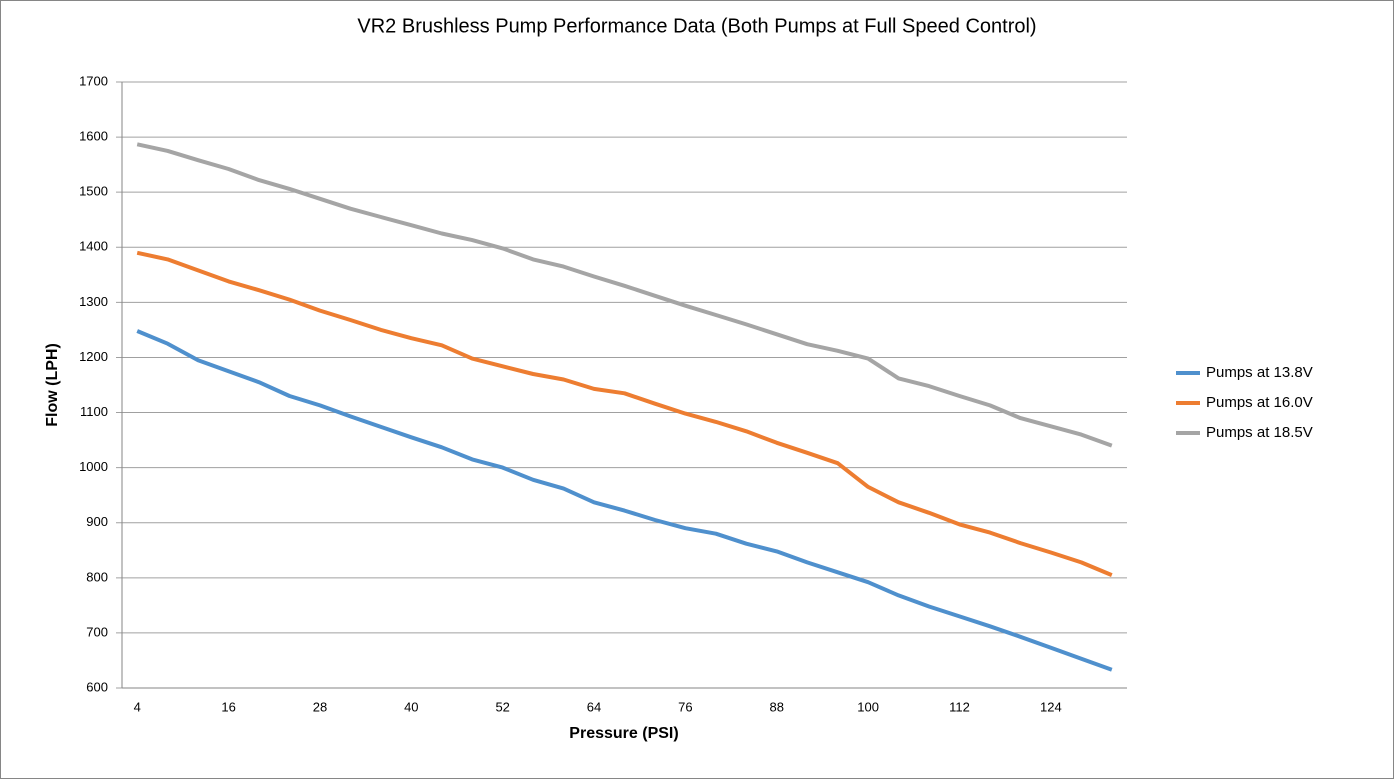  What do you see at coordinates (137, 706) in the screenshot?
I see `x-tick-label: 4` at bounding box center [137, 706].